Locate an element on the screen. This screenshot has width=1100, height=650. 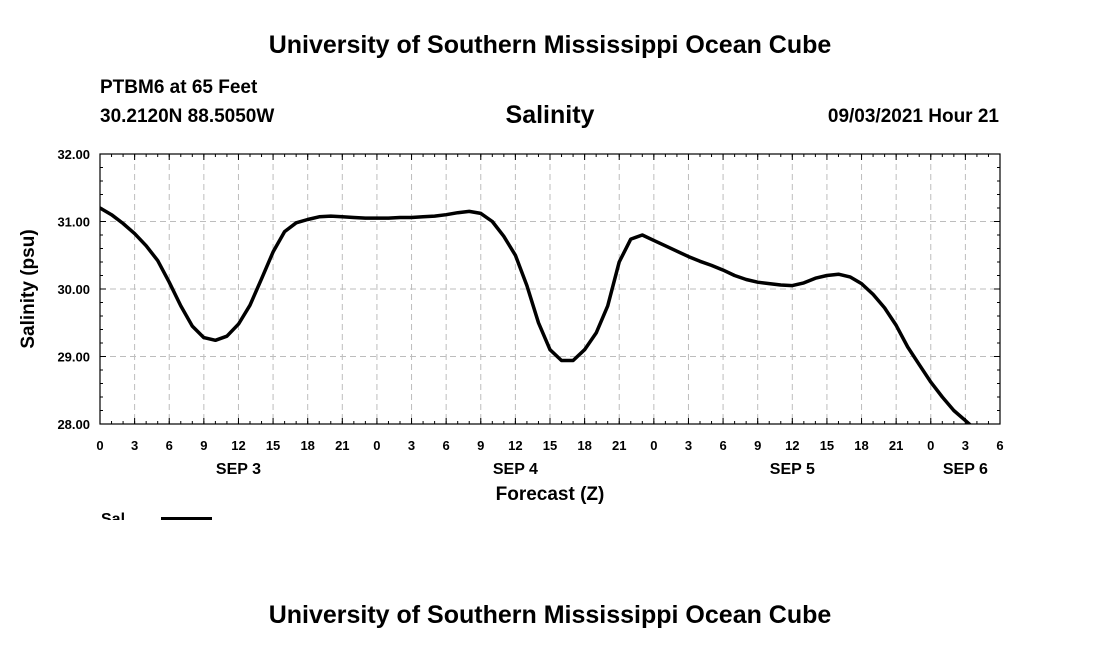
chart-title: Salinity is located at coordinates (550, 115).